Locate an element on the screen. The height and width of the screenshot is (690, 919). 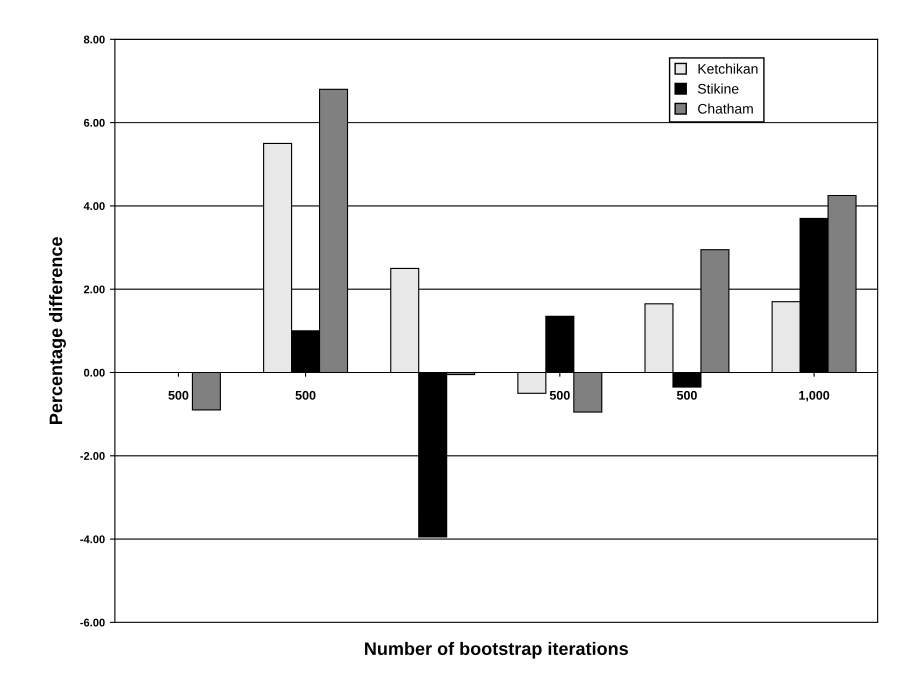
y-tick-label: -2.00 is located at coordinates (92, 456).